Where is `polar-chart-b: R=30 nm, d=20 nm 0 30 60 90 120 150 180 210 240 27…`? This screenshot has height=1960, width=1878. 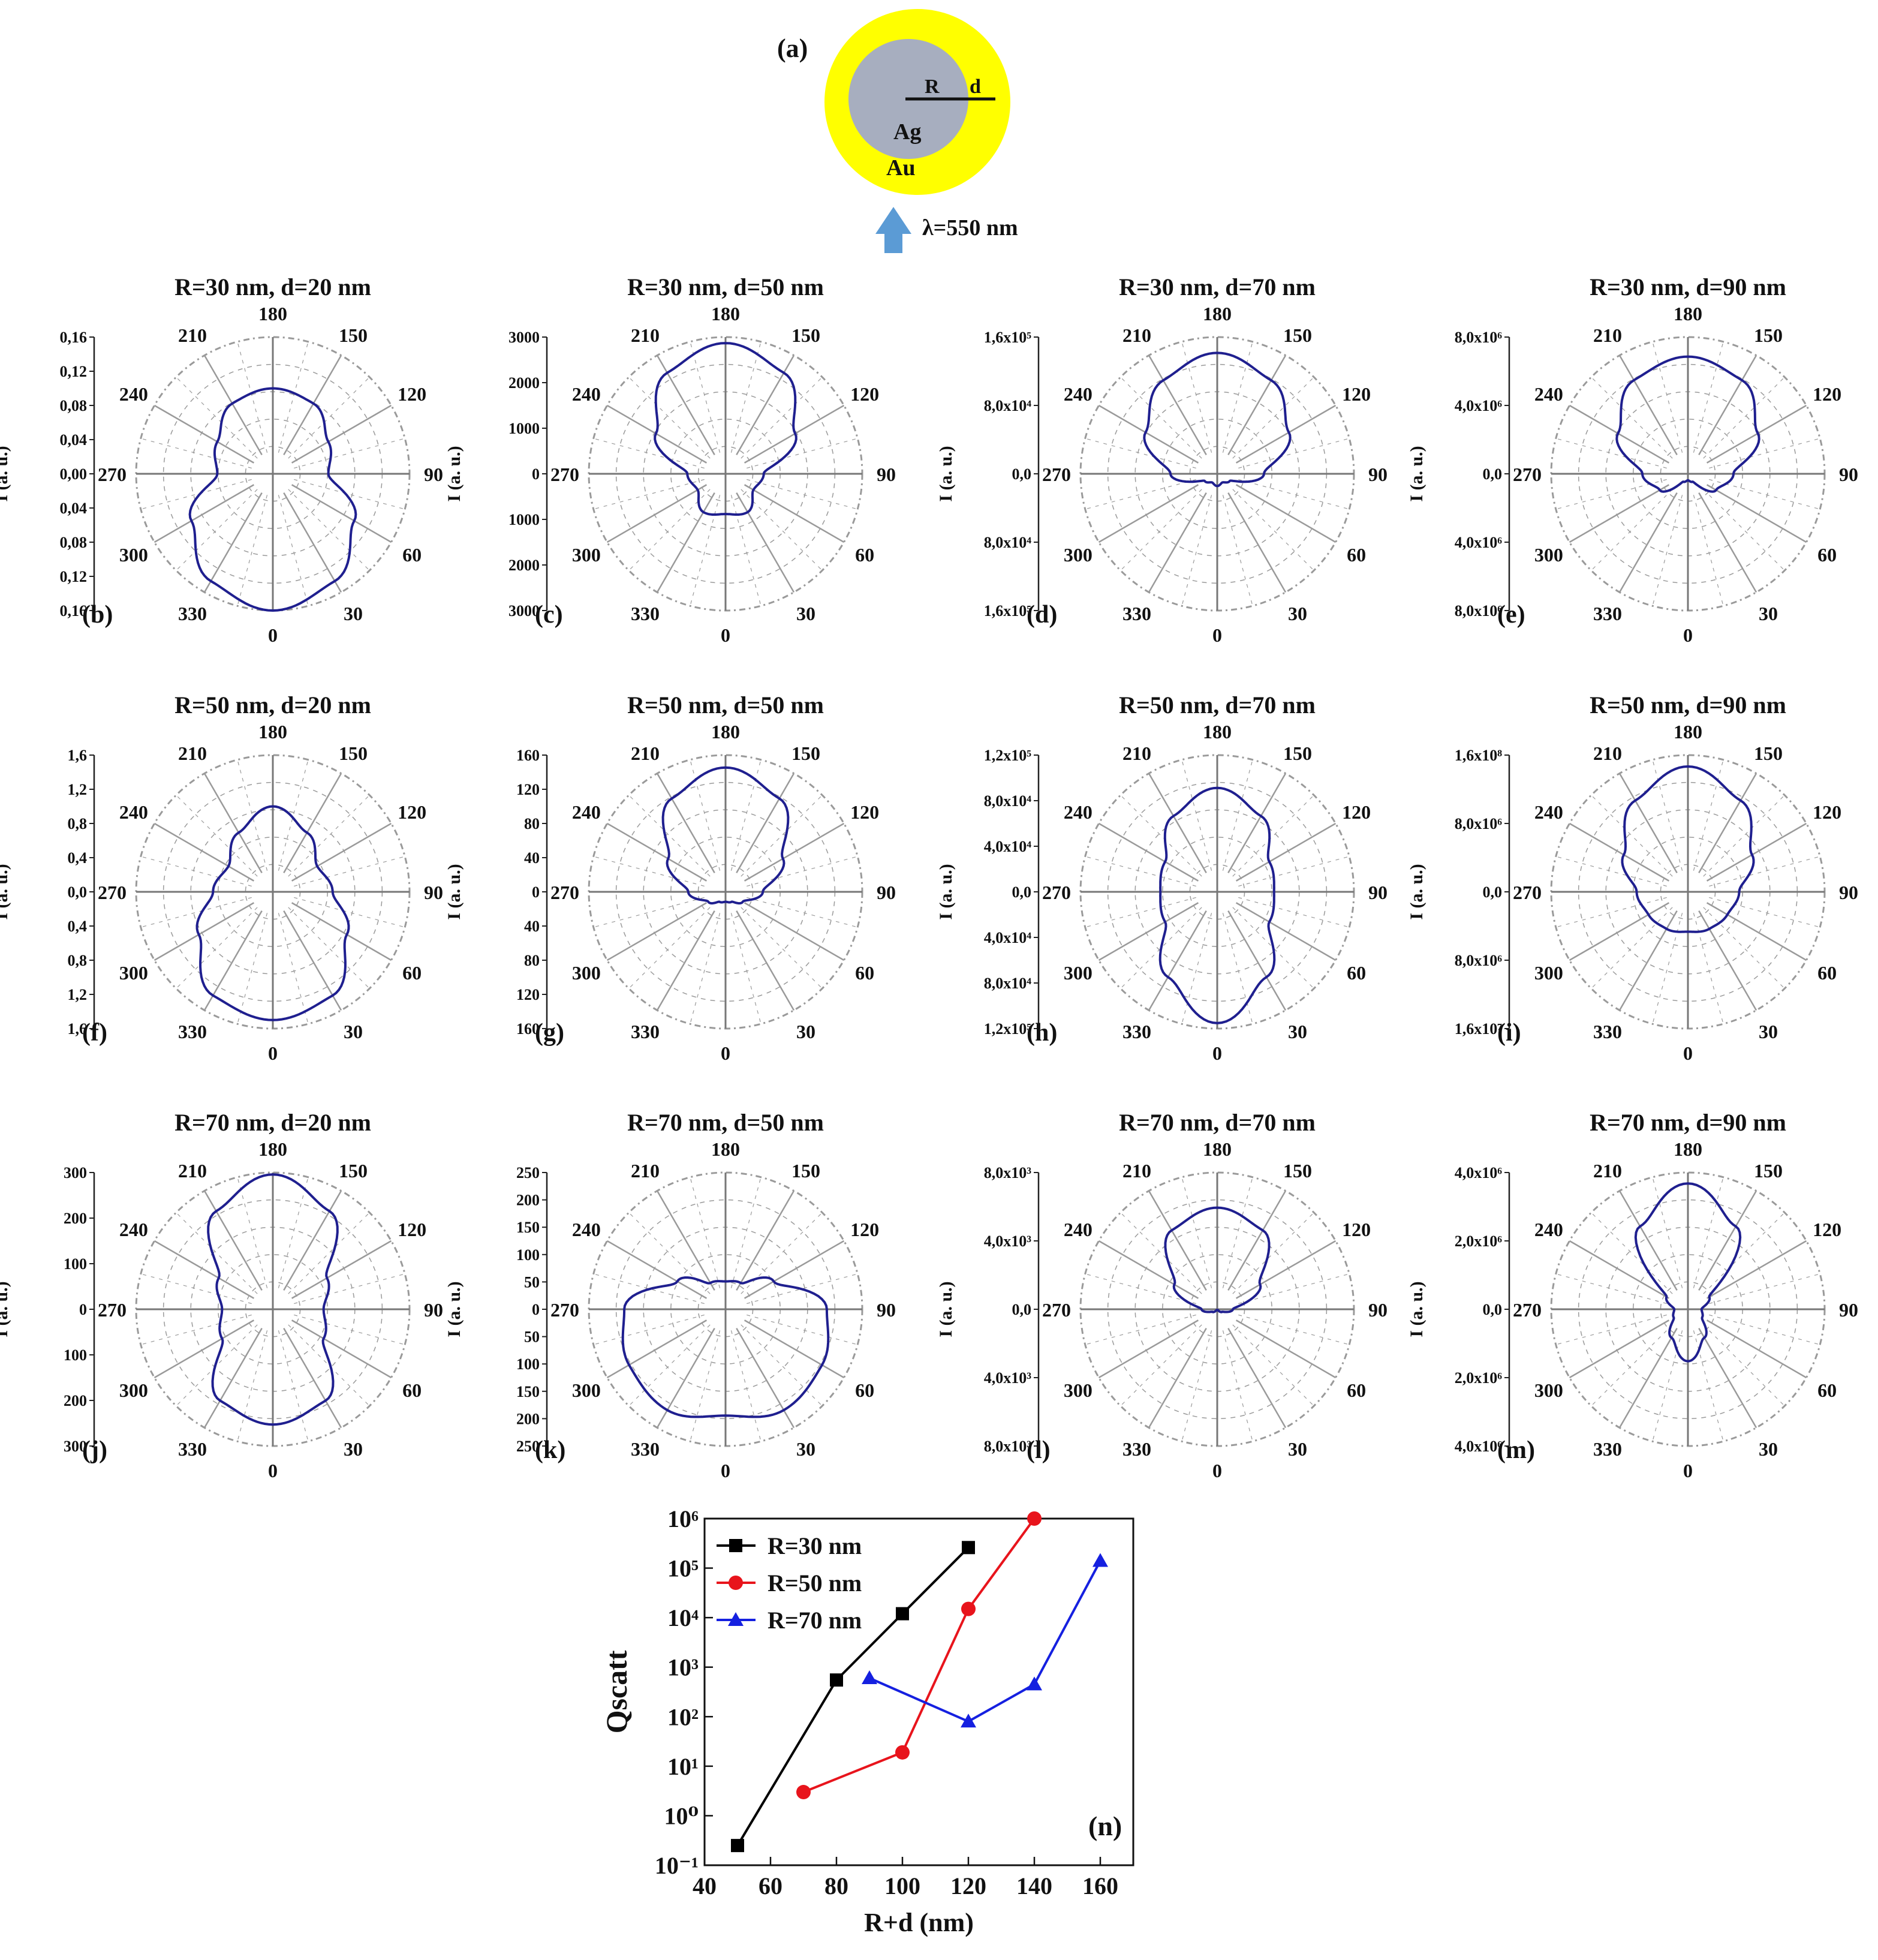 polar-chart-b: R=30 nm, d=20 nm 0 30 60 90 120 150 180 210 240 27… is located at coordinates (221, 459).